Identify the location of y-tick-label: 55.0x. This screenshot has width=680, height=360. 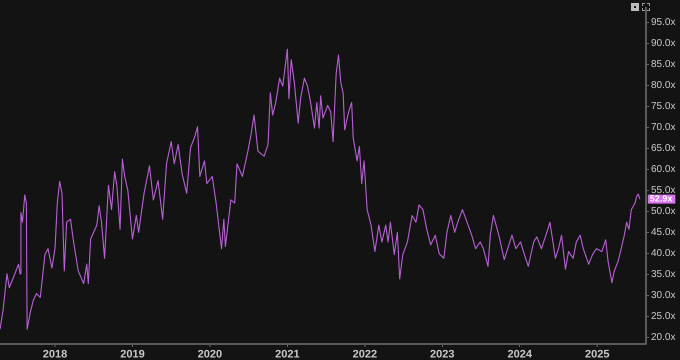
(663, 190).